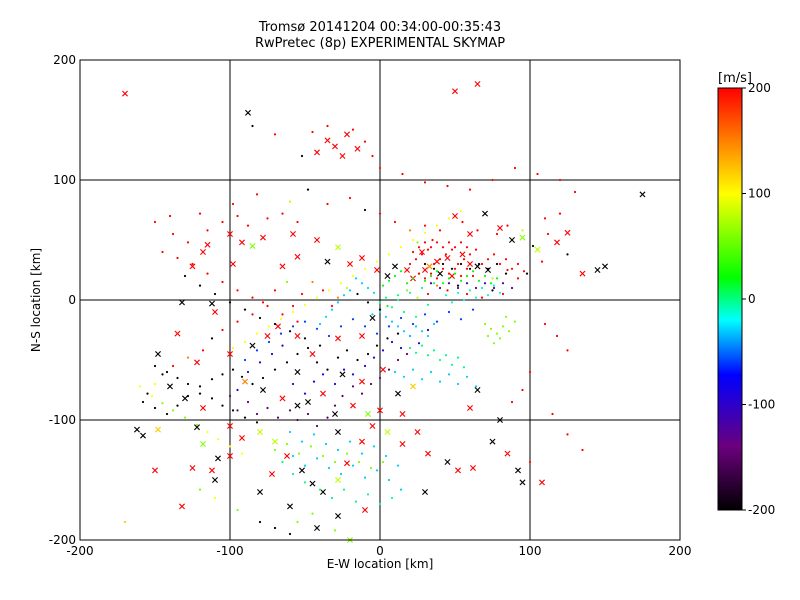 This screenshot has width=800, height=600. Describe the element at coordinates (64, 60) in the screenshot. I see `y-tick-label: 200` at that location.